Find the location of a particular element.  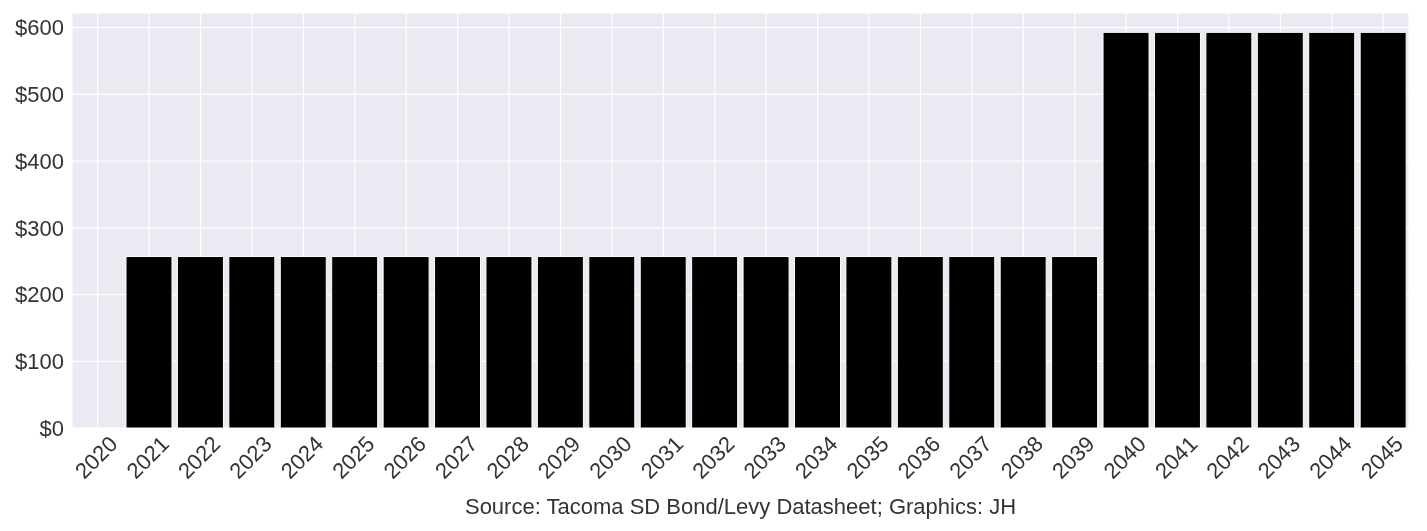

y-tick-label: $100 is located at coordinates (39, 362).